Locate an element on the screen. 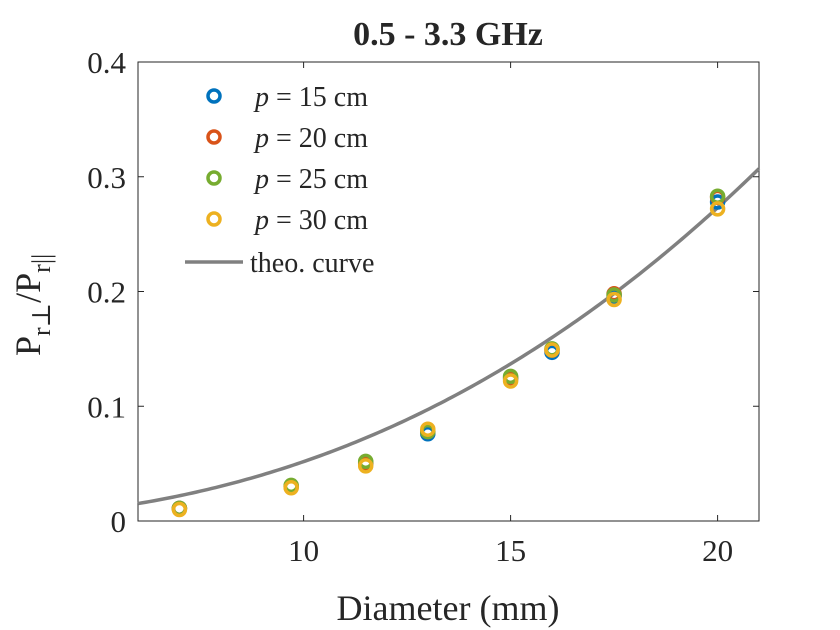 The image size is (840, 630). y-tick-label: 0.2 is located at coordinates (106, 292).